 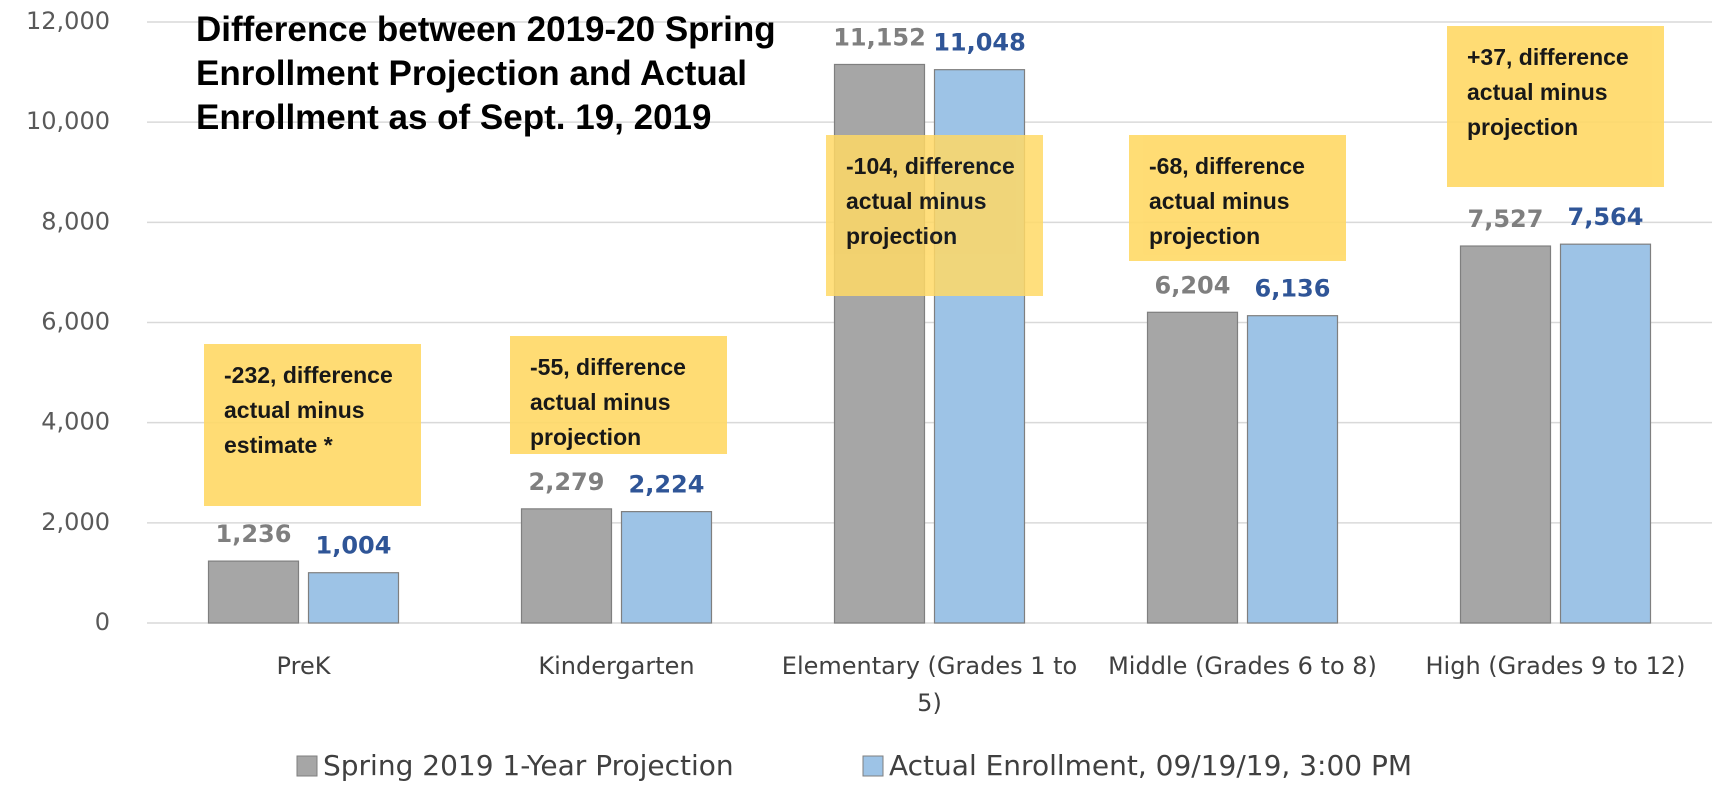 I want to click on x-tick-label: Middle (Grades 6 to 8), so click(x=1242, y=666).